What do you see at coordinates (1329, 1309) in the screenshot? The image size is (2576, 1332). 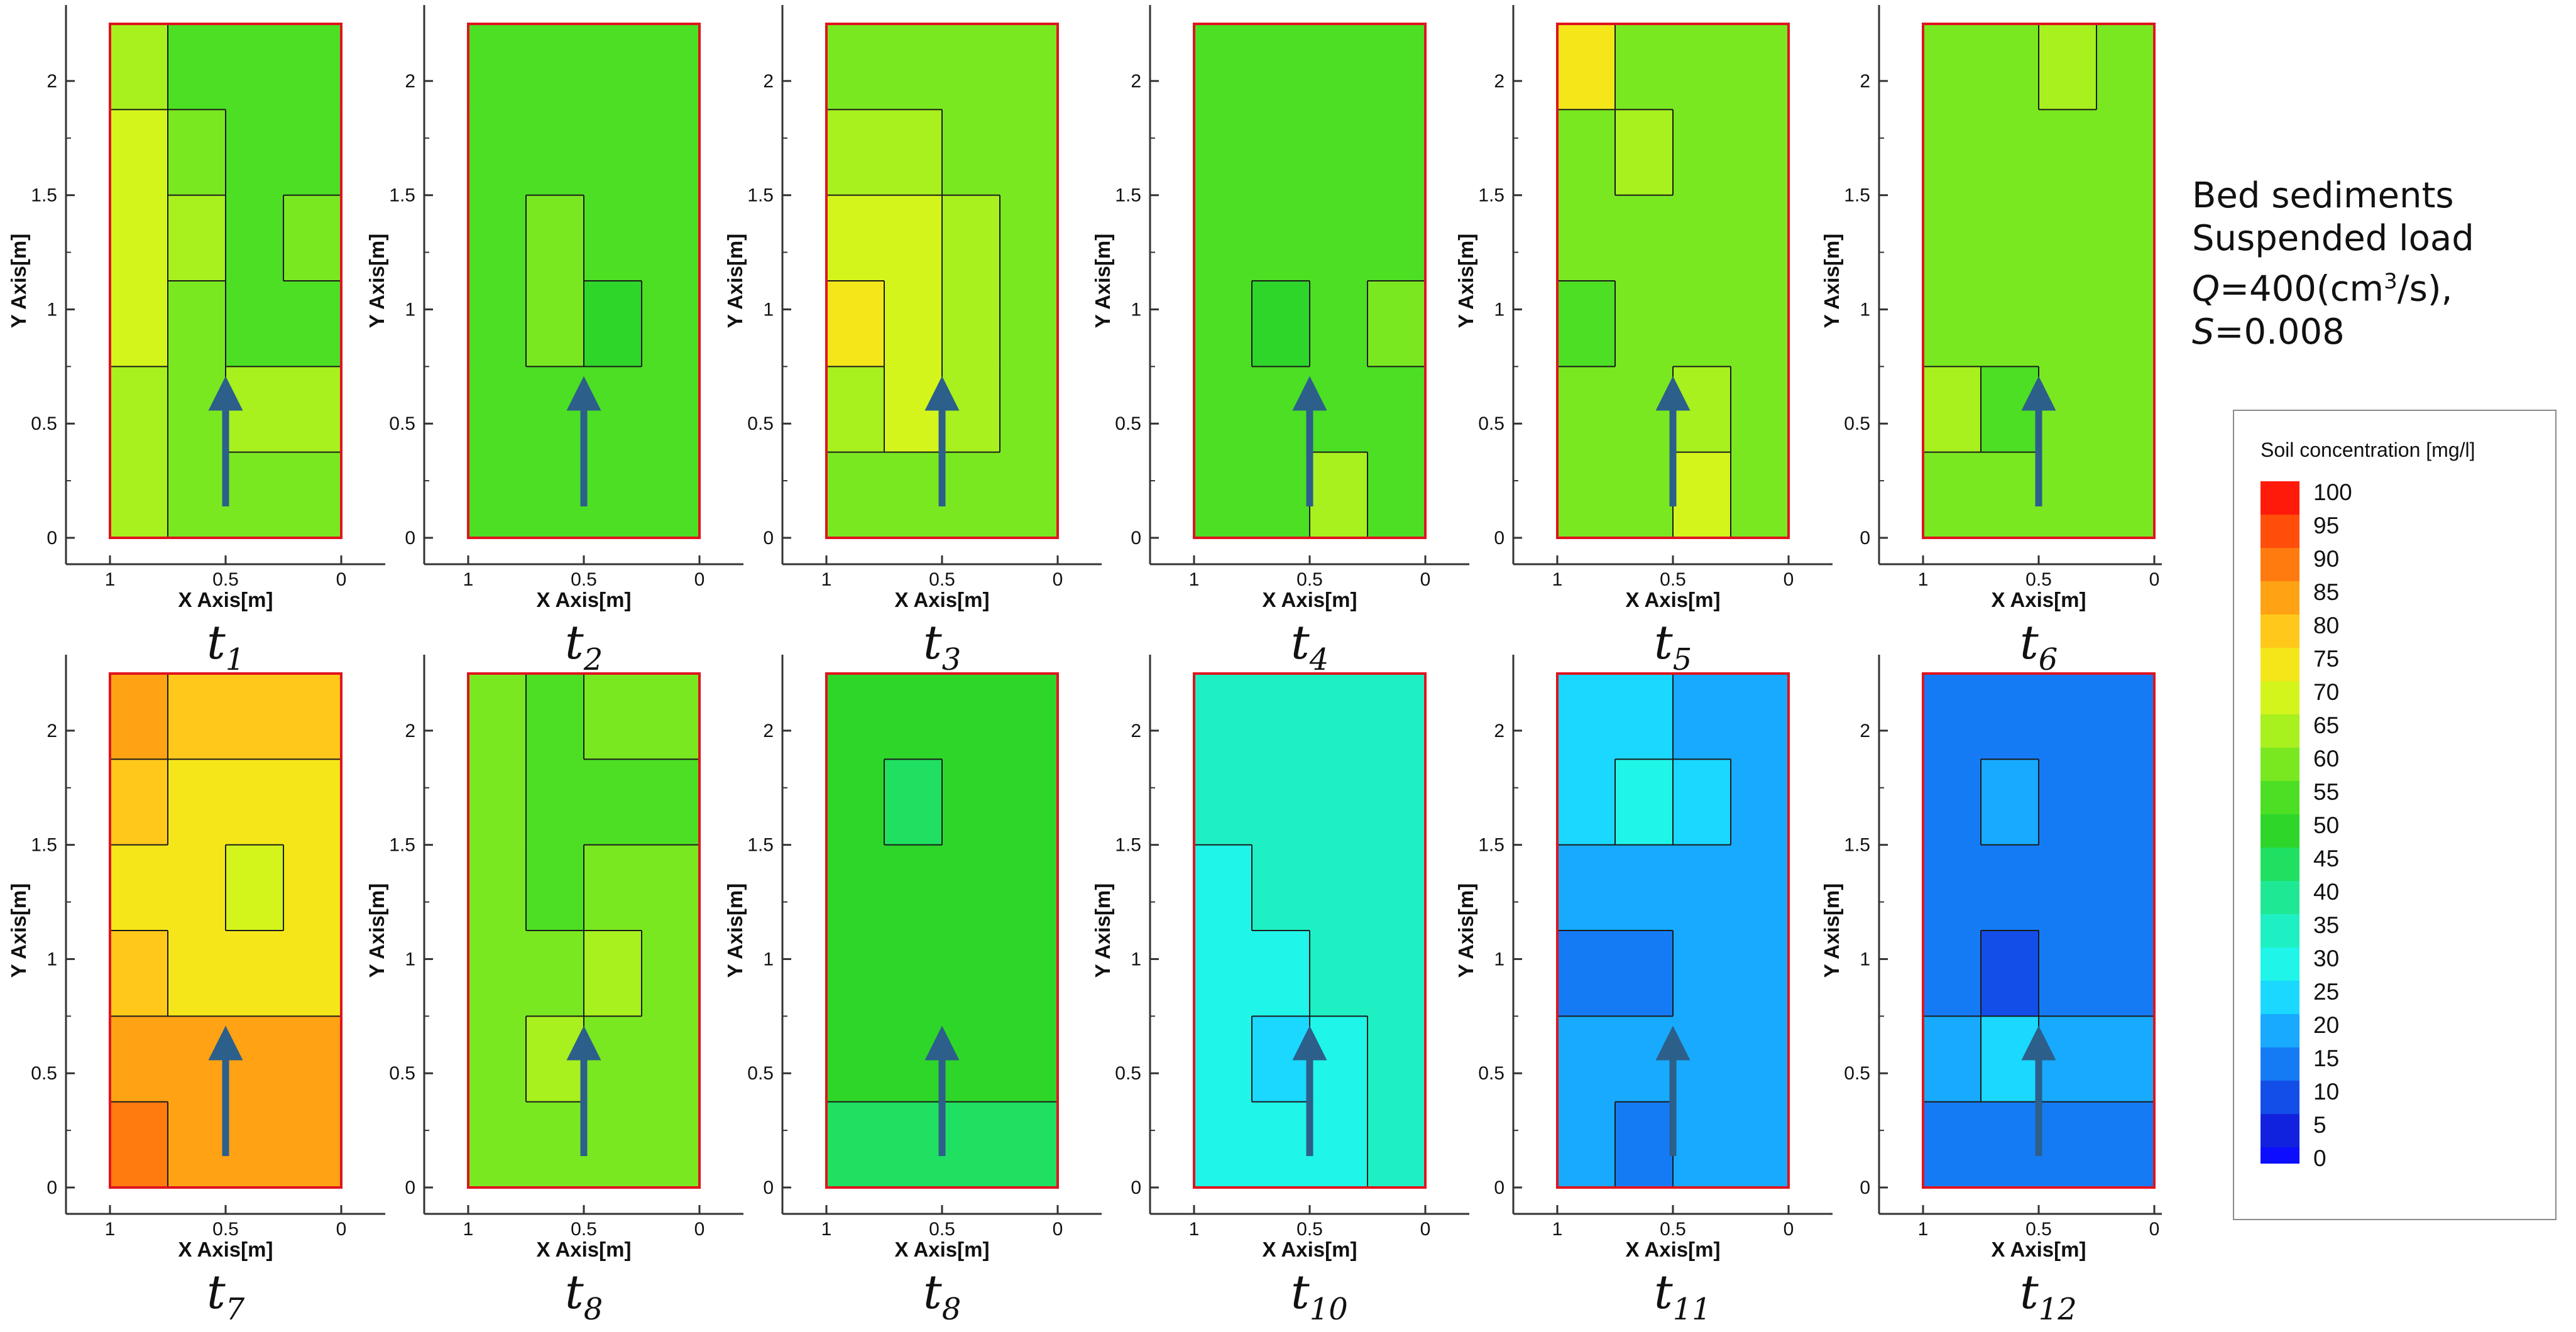 I see `panel-time-subscript: 10` at bounding box center [1329, 1309].